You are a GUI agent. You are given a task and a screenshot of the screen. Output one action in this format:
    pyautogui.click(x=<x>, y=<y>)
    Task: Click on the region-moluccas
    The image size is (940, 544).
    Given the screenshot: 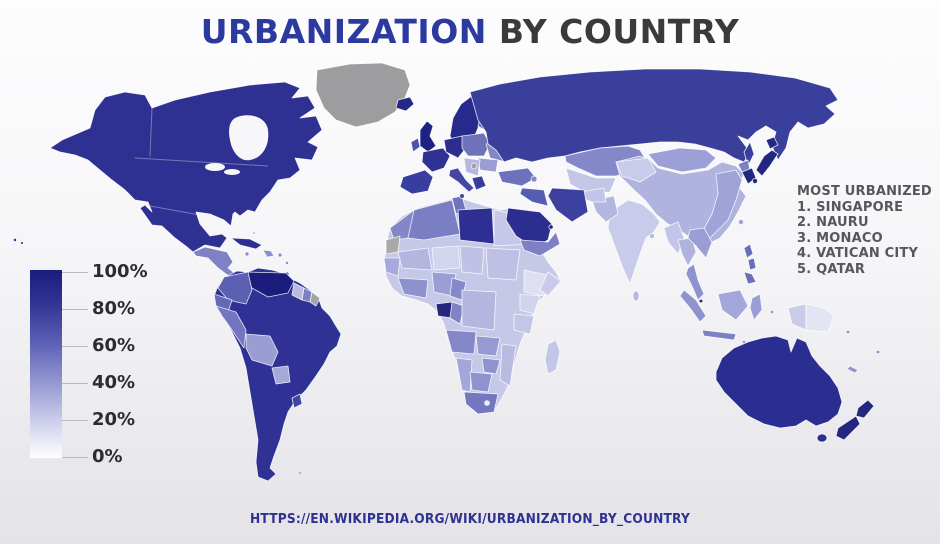 What is the action you would take?
    pyautogui.click(x=772, y=312)
    